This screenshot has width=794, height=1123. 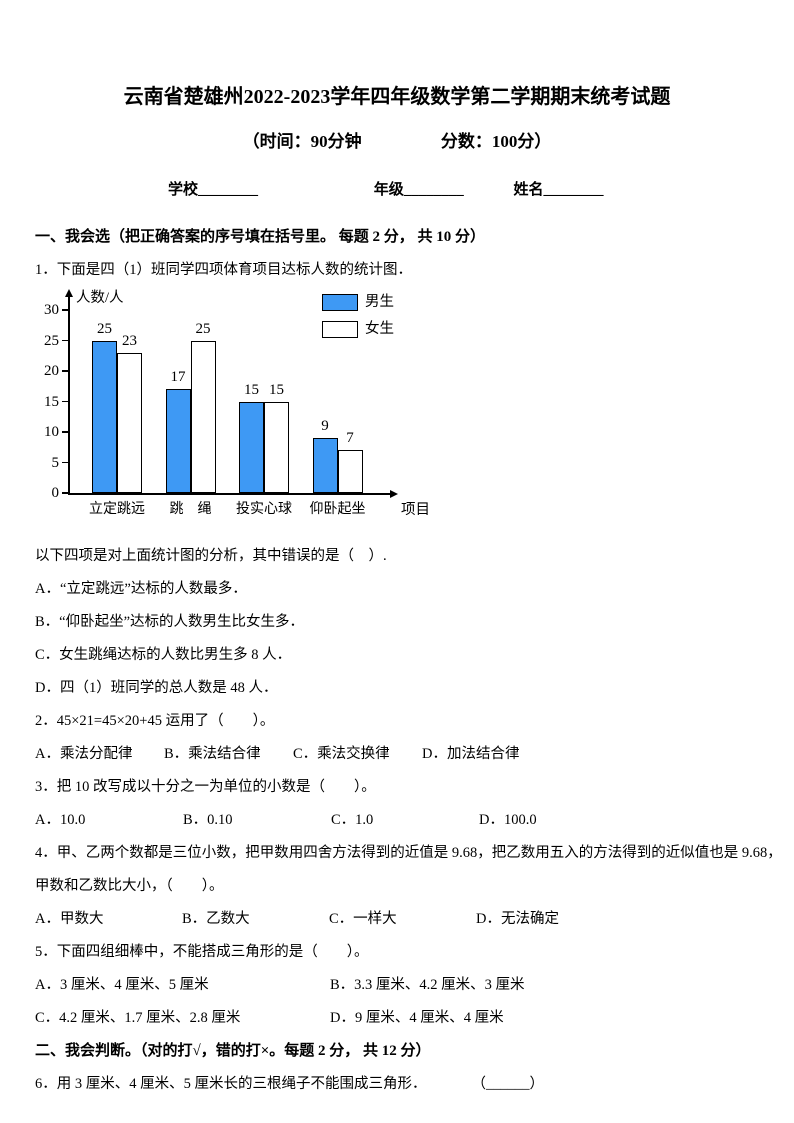 What do you see at coordinates (302, 141) in the screenshot?
I see `time-label: （时间：90分钟` at bounding box center [302, 141].